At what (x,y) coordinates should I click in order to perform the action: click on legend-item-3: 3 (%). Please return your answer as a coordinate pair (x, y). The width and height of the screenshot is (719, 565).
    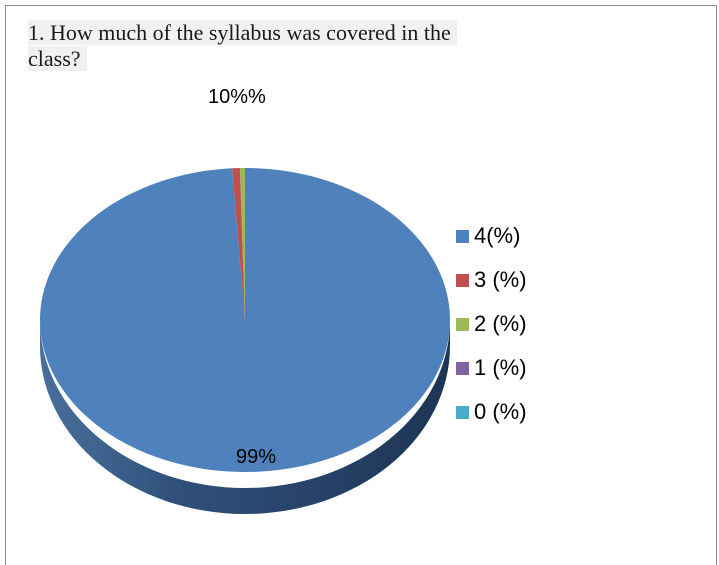
    Looking at the image, I should click on (491, 280).